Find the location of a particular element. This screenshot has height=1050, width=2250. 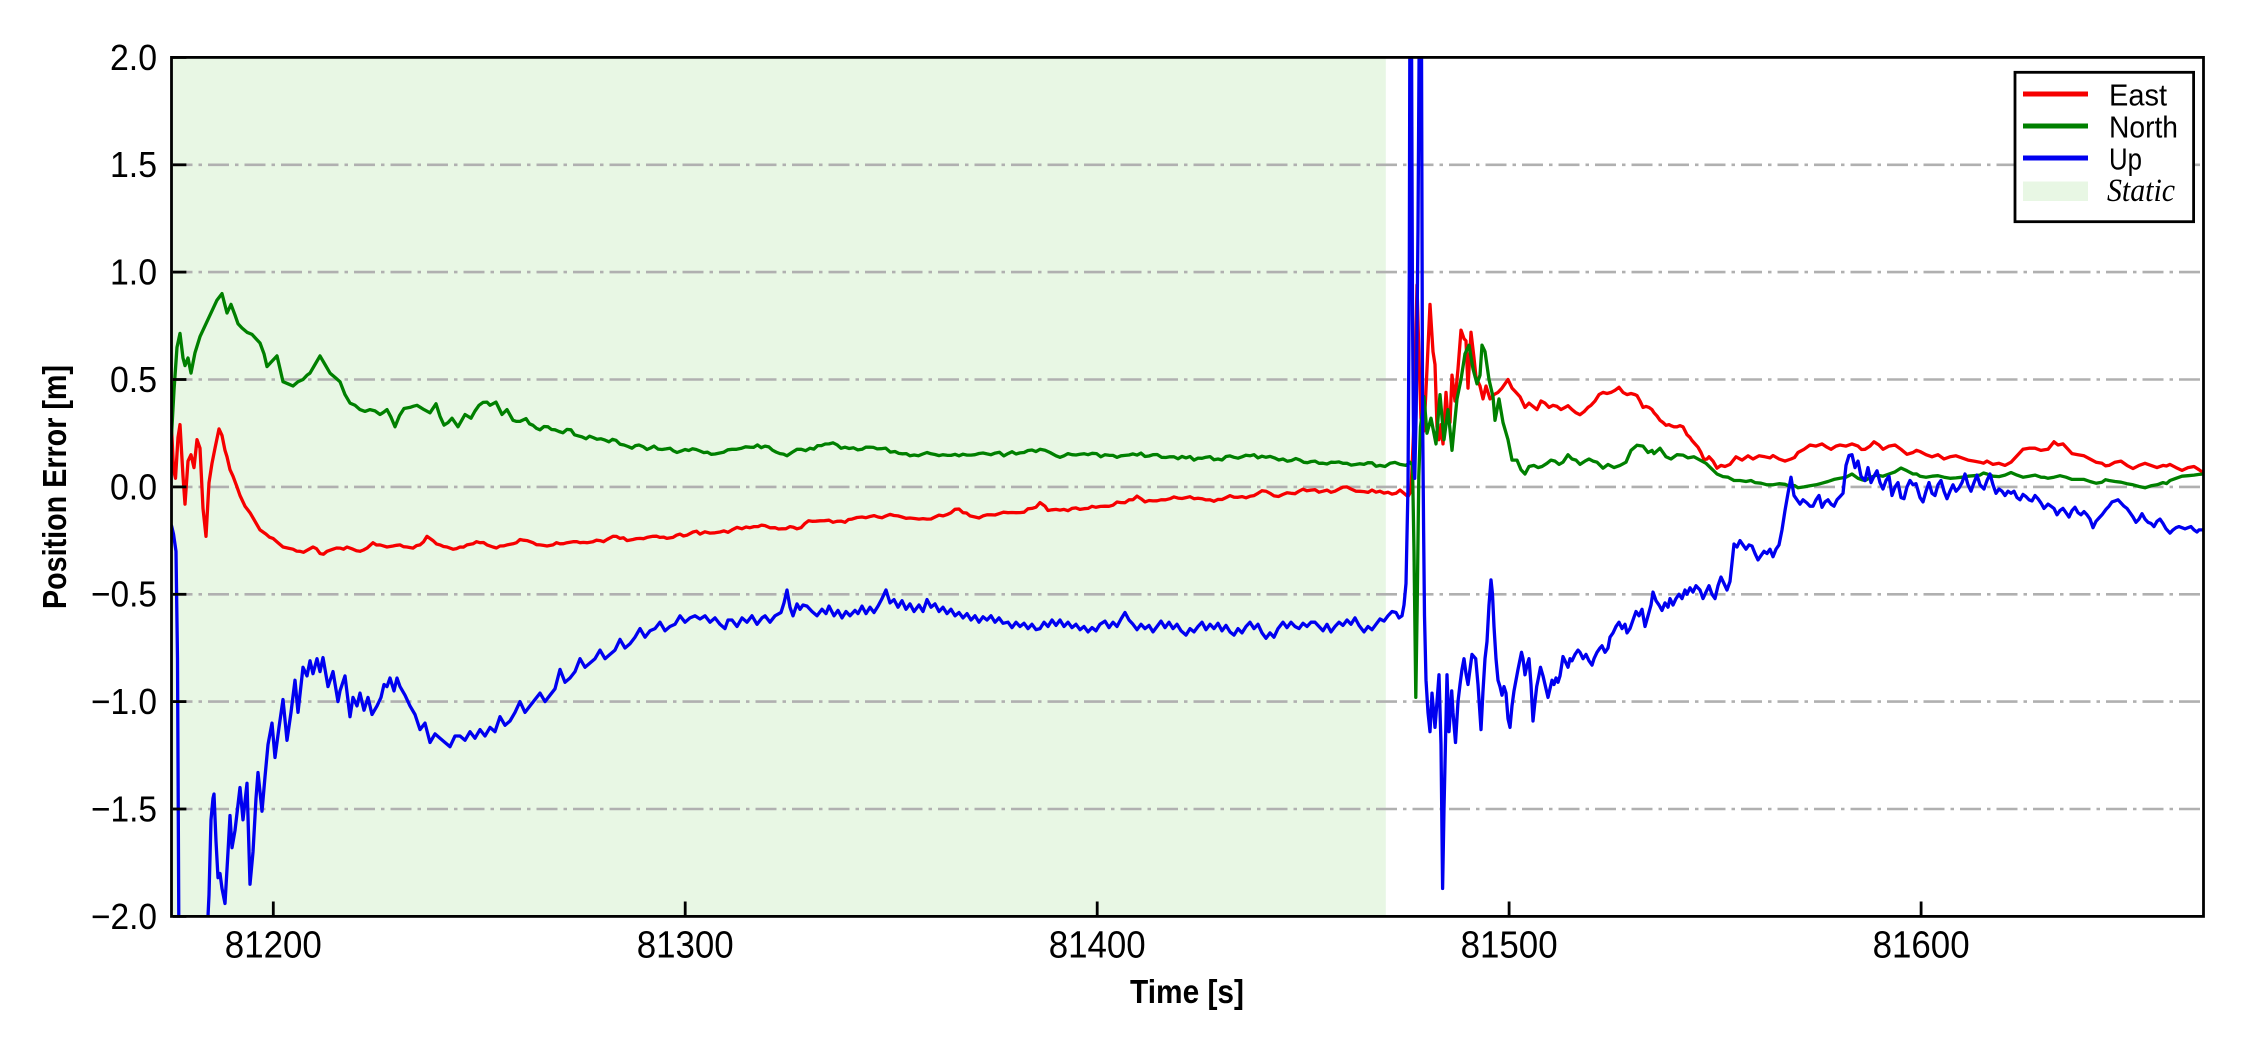

svg-text: 81400 is located at coordinates (1097, 946).